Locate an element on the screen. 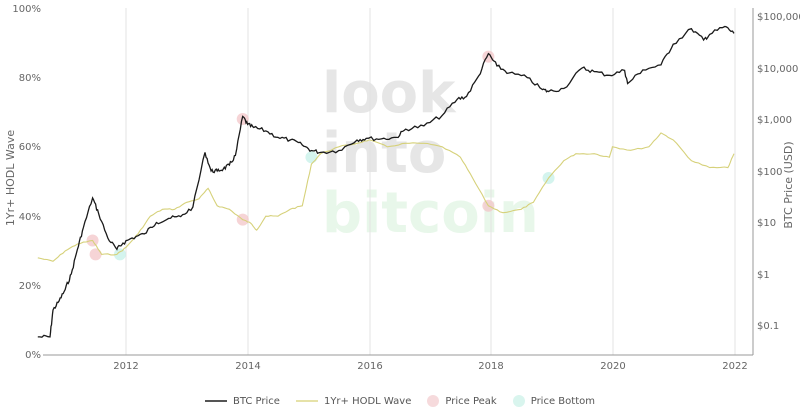 Image resolution: width=800 pixels, height=411 pixels. left-tick-80: 80% is located at coordinates (30, 78).